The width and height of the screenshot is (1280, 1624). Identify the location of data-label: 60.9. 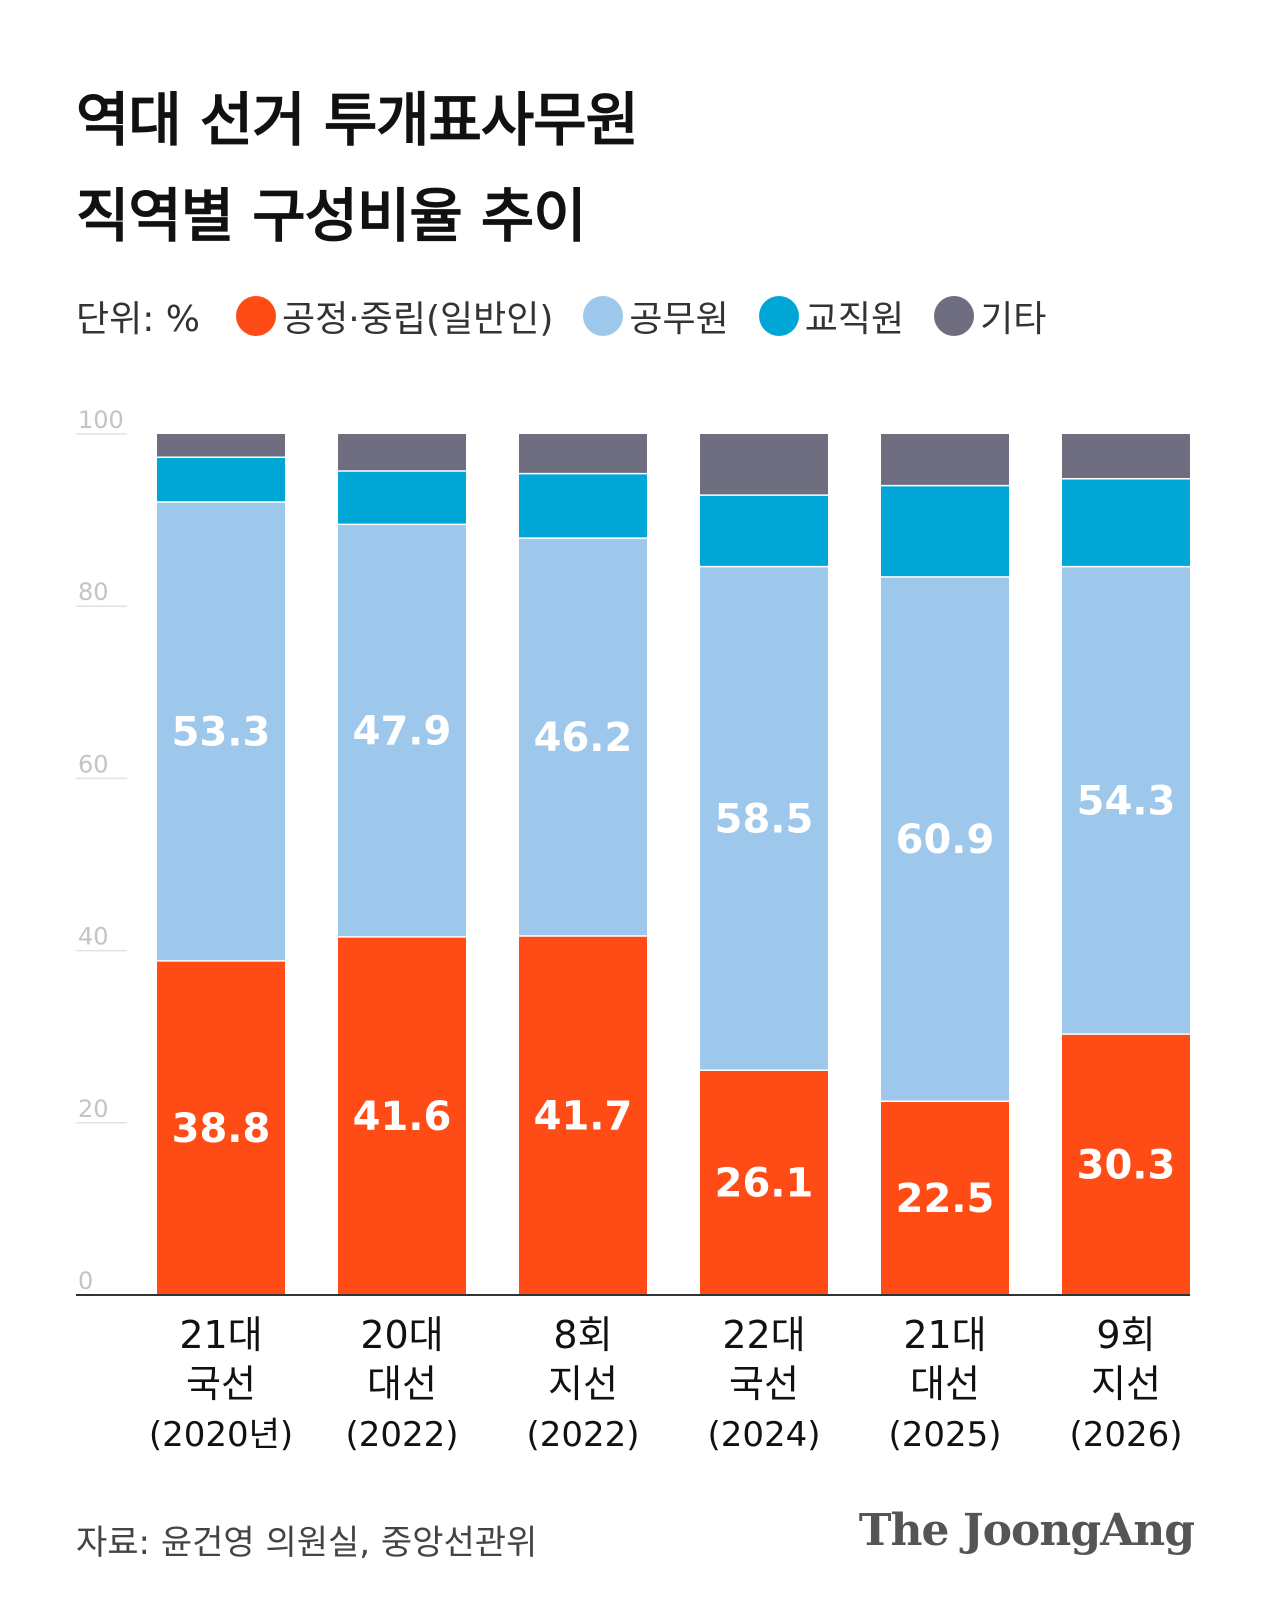
(945, 840).